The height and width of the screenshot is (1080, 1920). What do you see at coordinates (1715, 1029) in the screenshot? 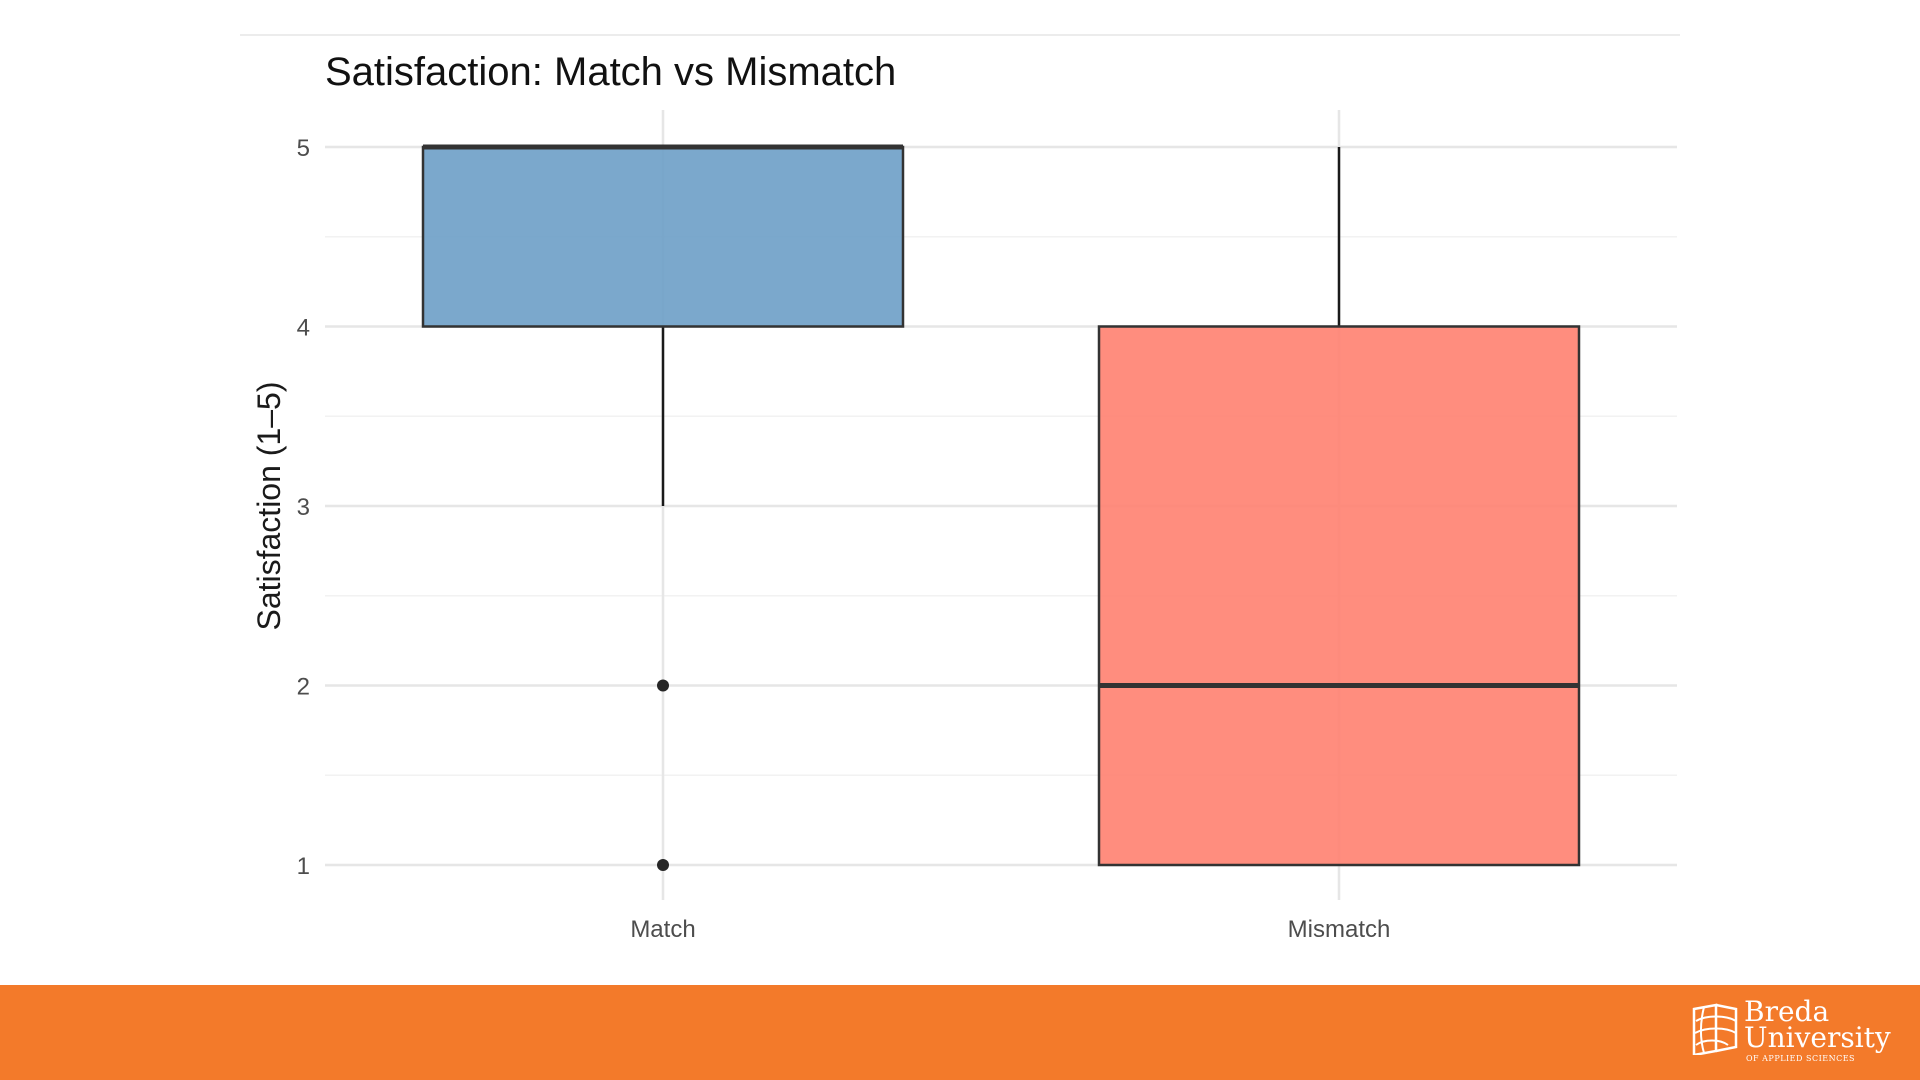
I see `logo-globe-icon` at bounding box center [1715, 1029].